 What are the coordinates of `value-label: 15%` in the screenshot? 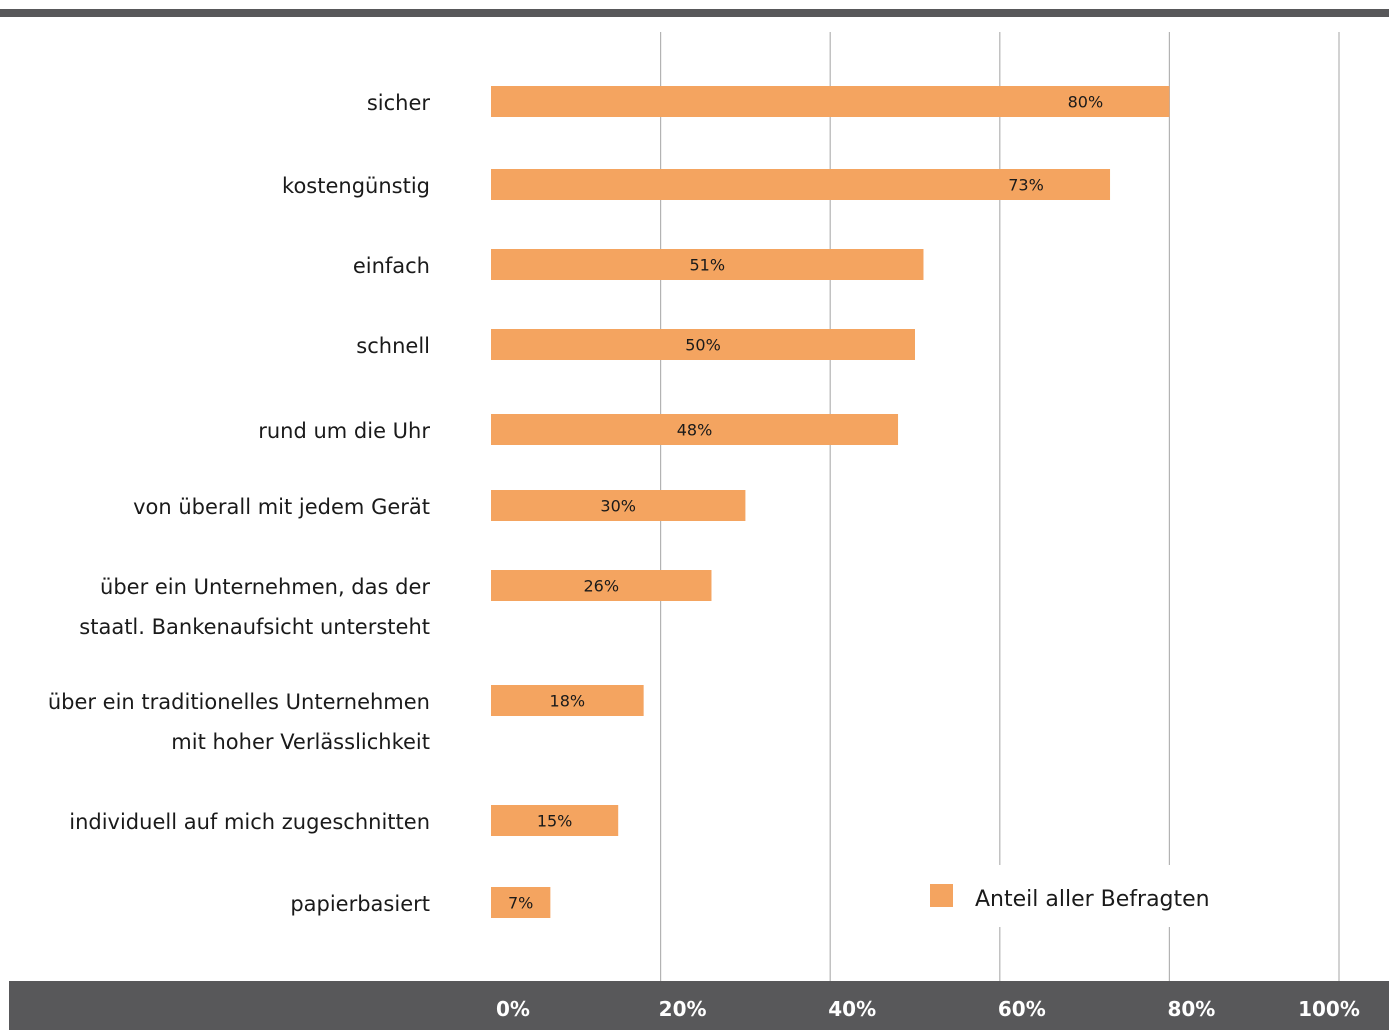 It's located at (555, 821).